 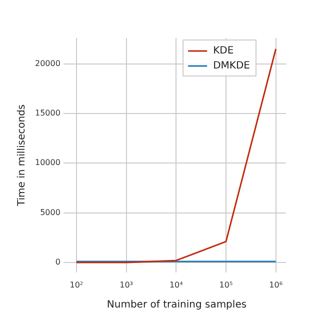 I want to click on x-tick-label: 10³, so click(x=126, y=285).